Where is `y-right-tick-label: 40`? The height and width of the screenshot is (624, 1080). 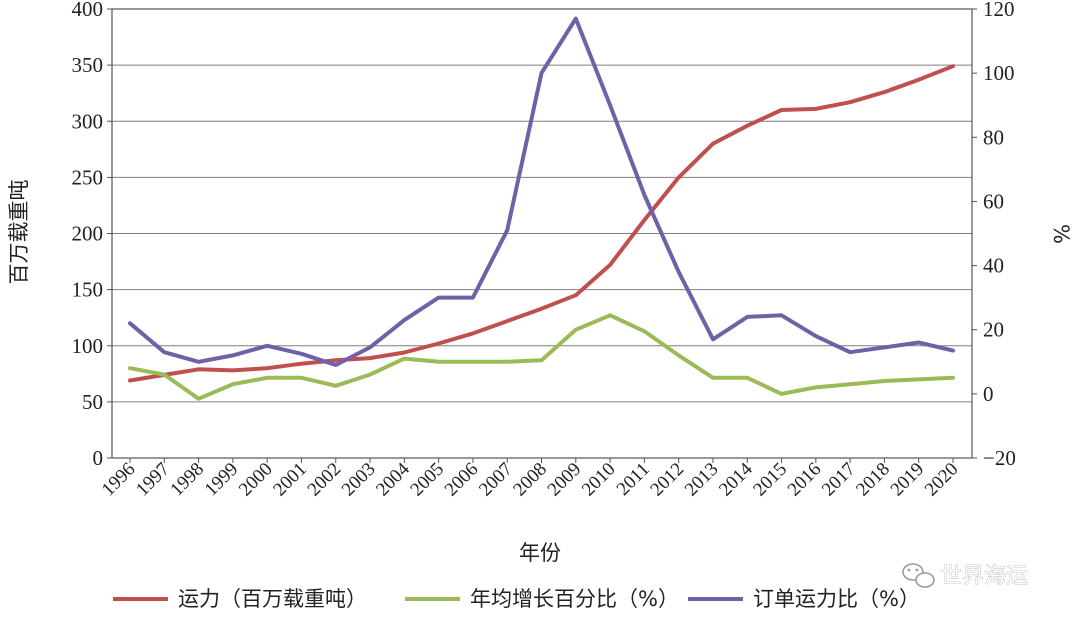 y-right-tick-label: 40 is located at coordinates (993, 266).